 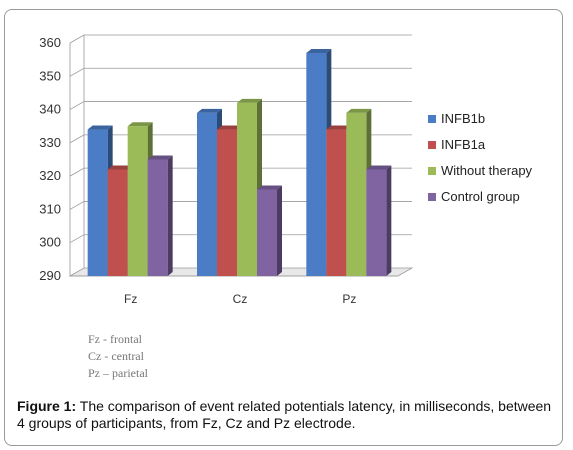 I want to click on legend-item: INFB1a, so click(x=457, y=144).